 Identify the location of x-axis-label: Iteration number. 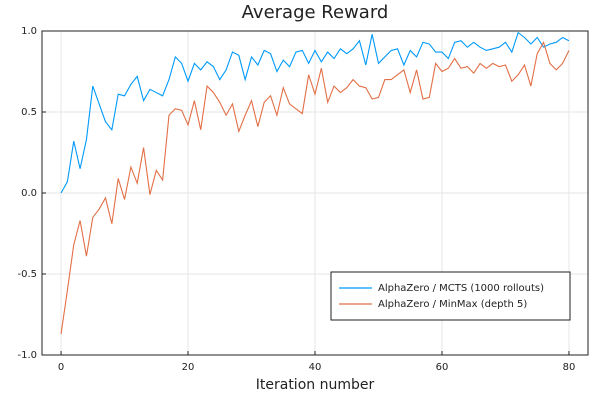
(315, 385).